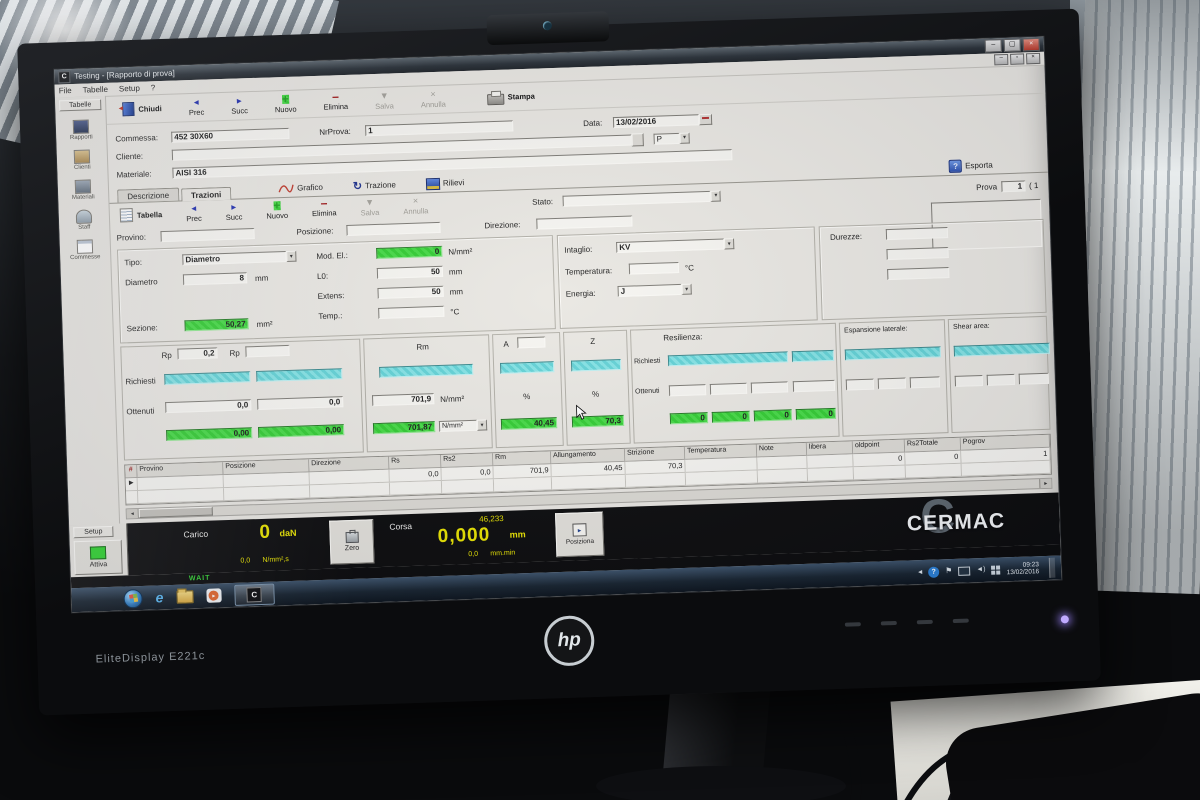 This screenshot has height=800, width=1200. I want to click on sidebar-item-materiali: Materiali, so click(83, 190).